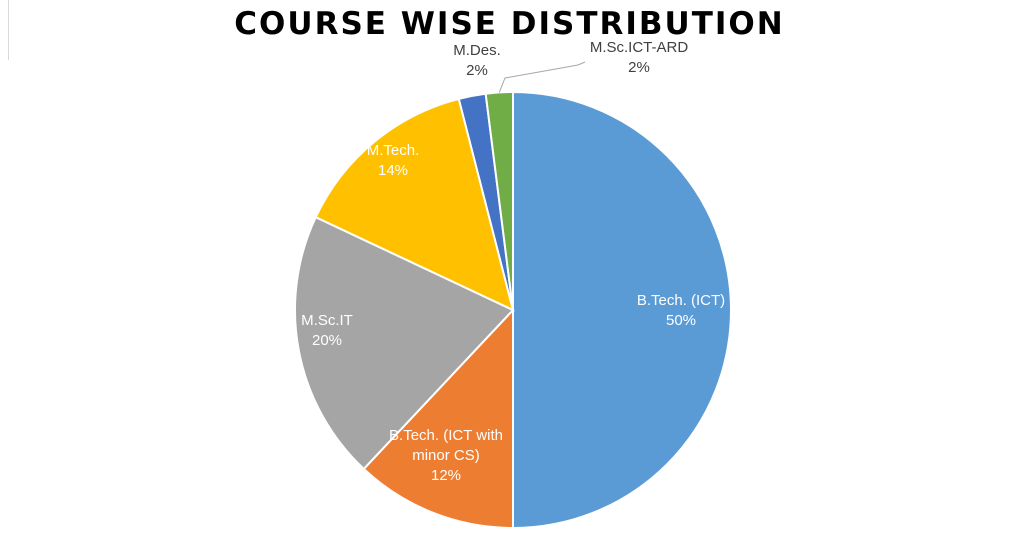 The width and height of the screenshot is (1019, 541). I want to click on pie-slice-m-sc-it, so click(404, 343).